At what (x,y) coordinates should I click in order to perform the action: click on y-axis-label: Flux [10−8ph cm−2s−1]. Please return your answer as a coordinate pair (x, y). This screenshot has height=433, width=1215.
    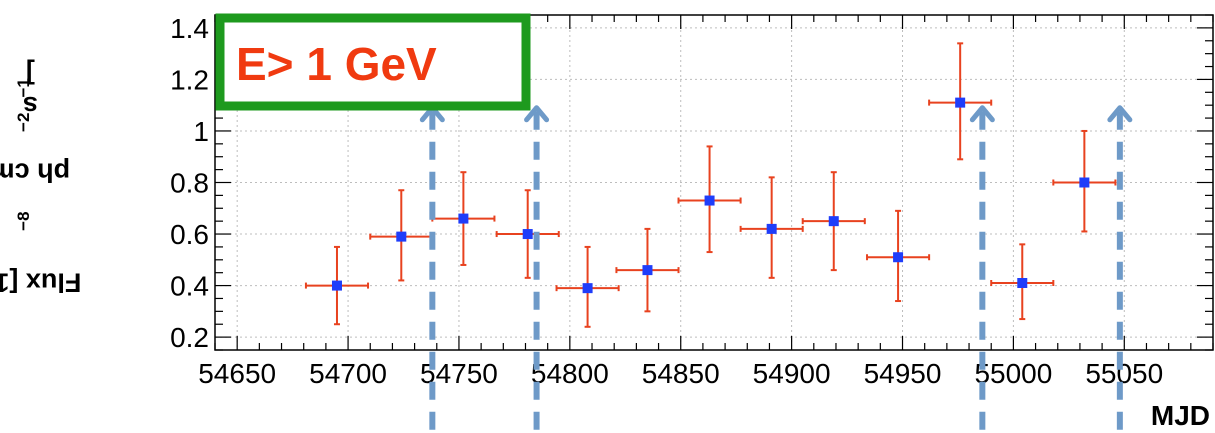
    Looking at the image, I should click on (41, 201).